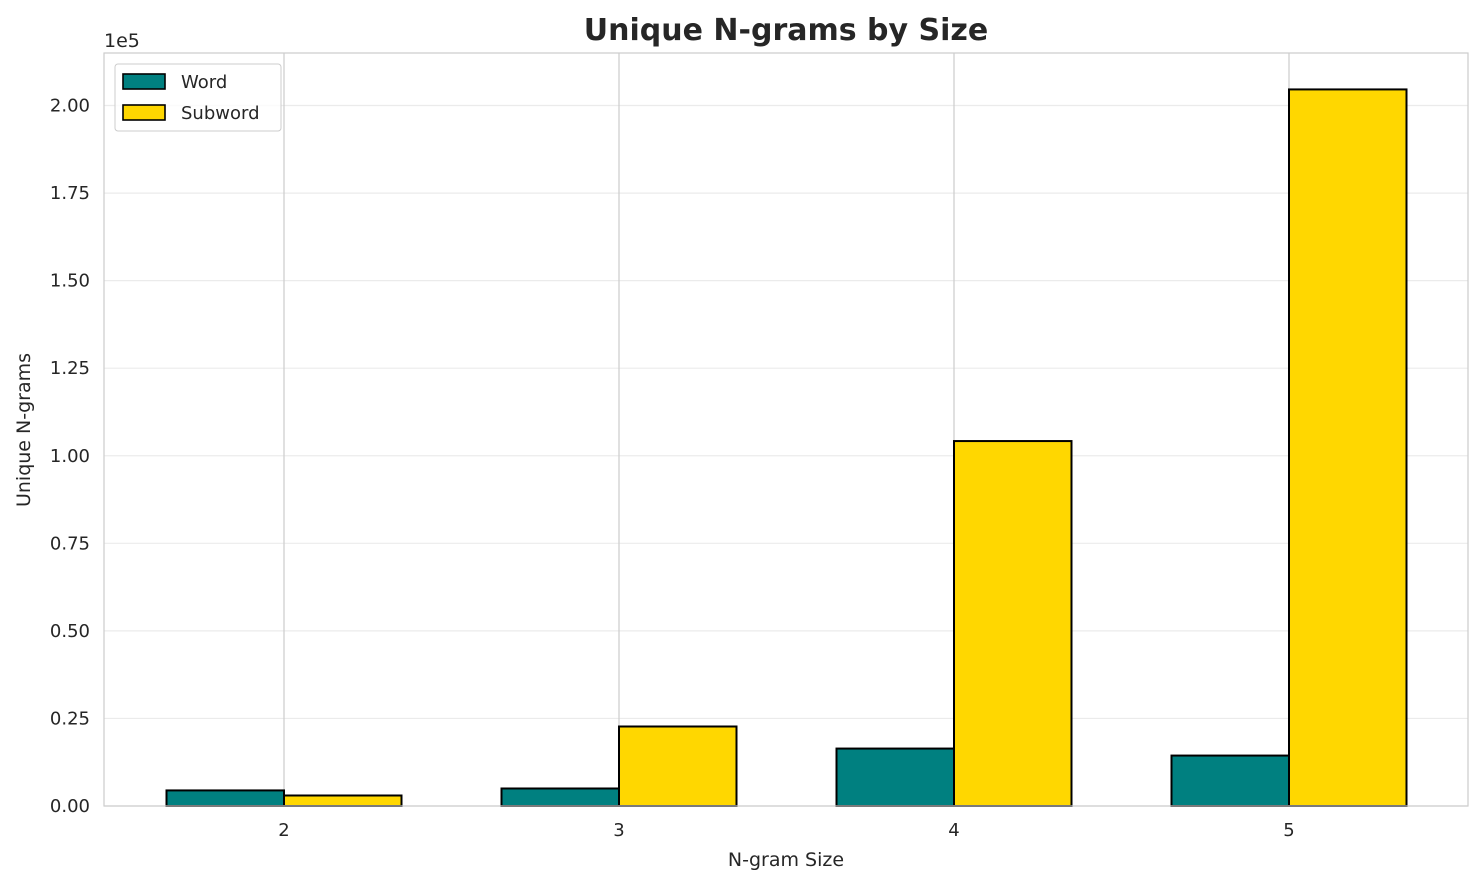 The width and height of the screenshot is (1484, 885). I want to click on y-tick-label: 1.00, so click(70, 456).